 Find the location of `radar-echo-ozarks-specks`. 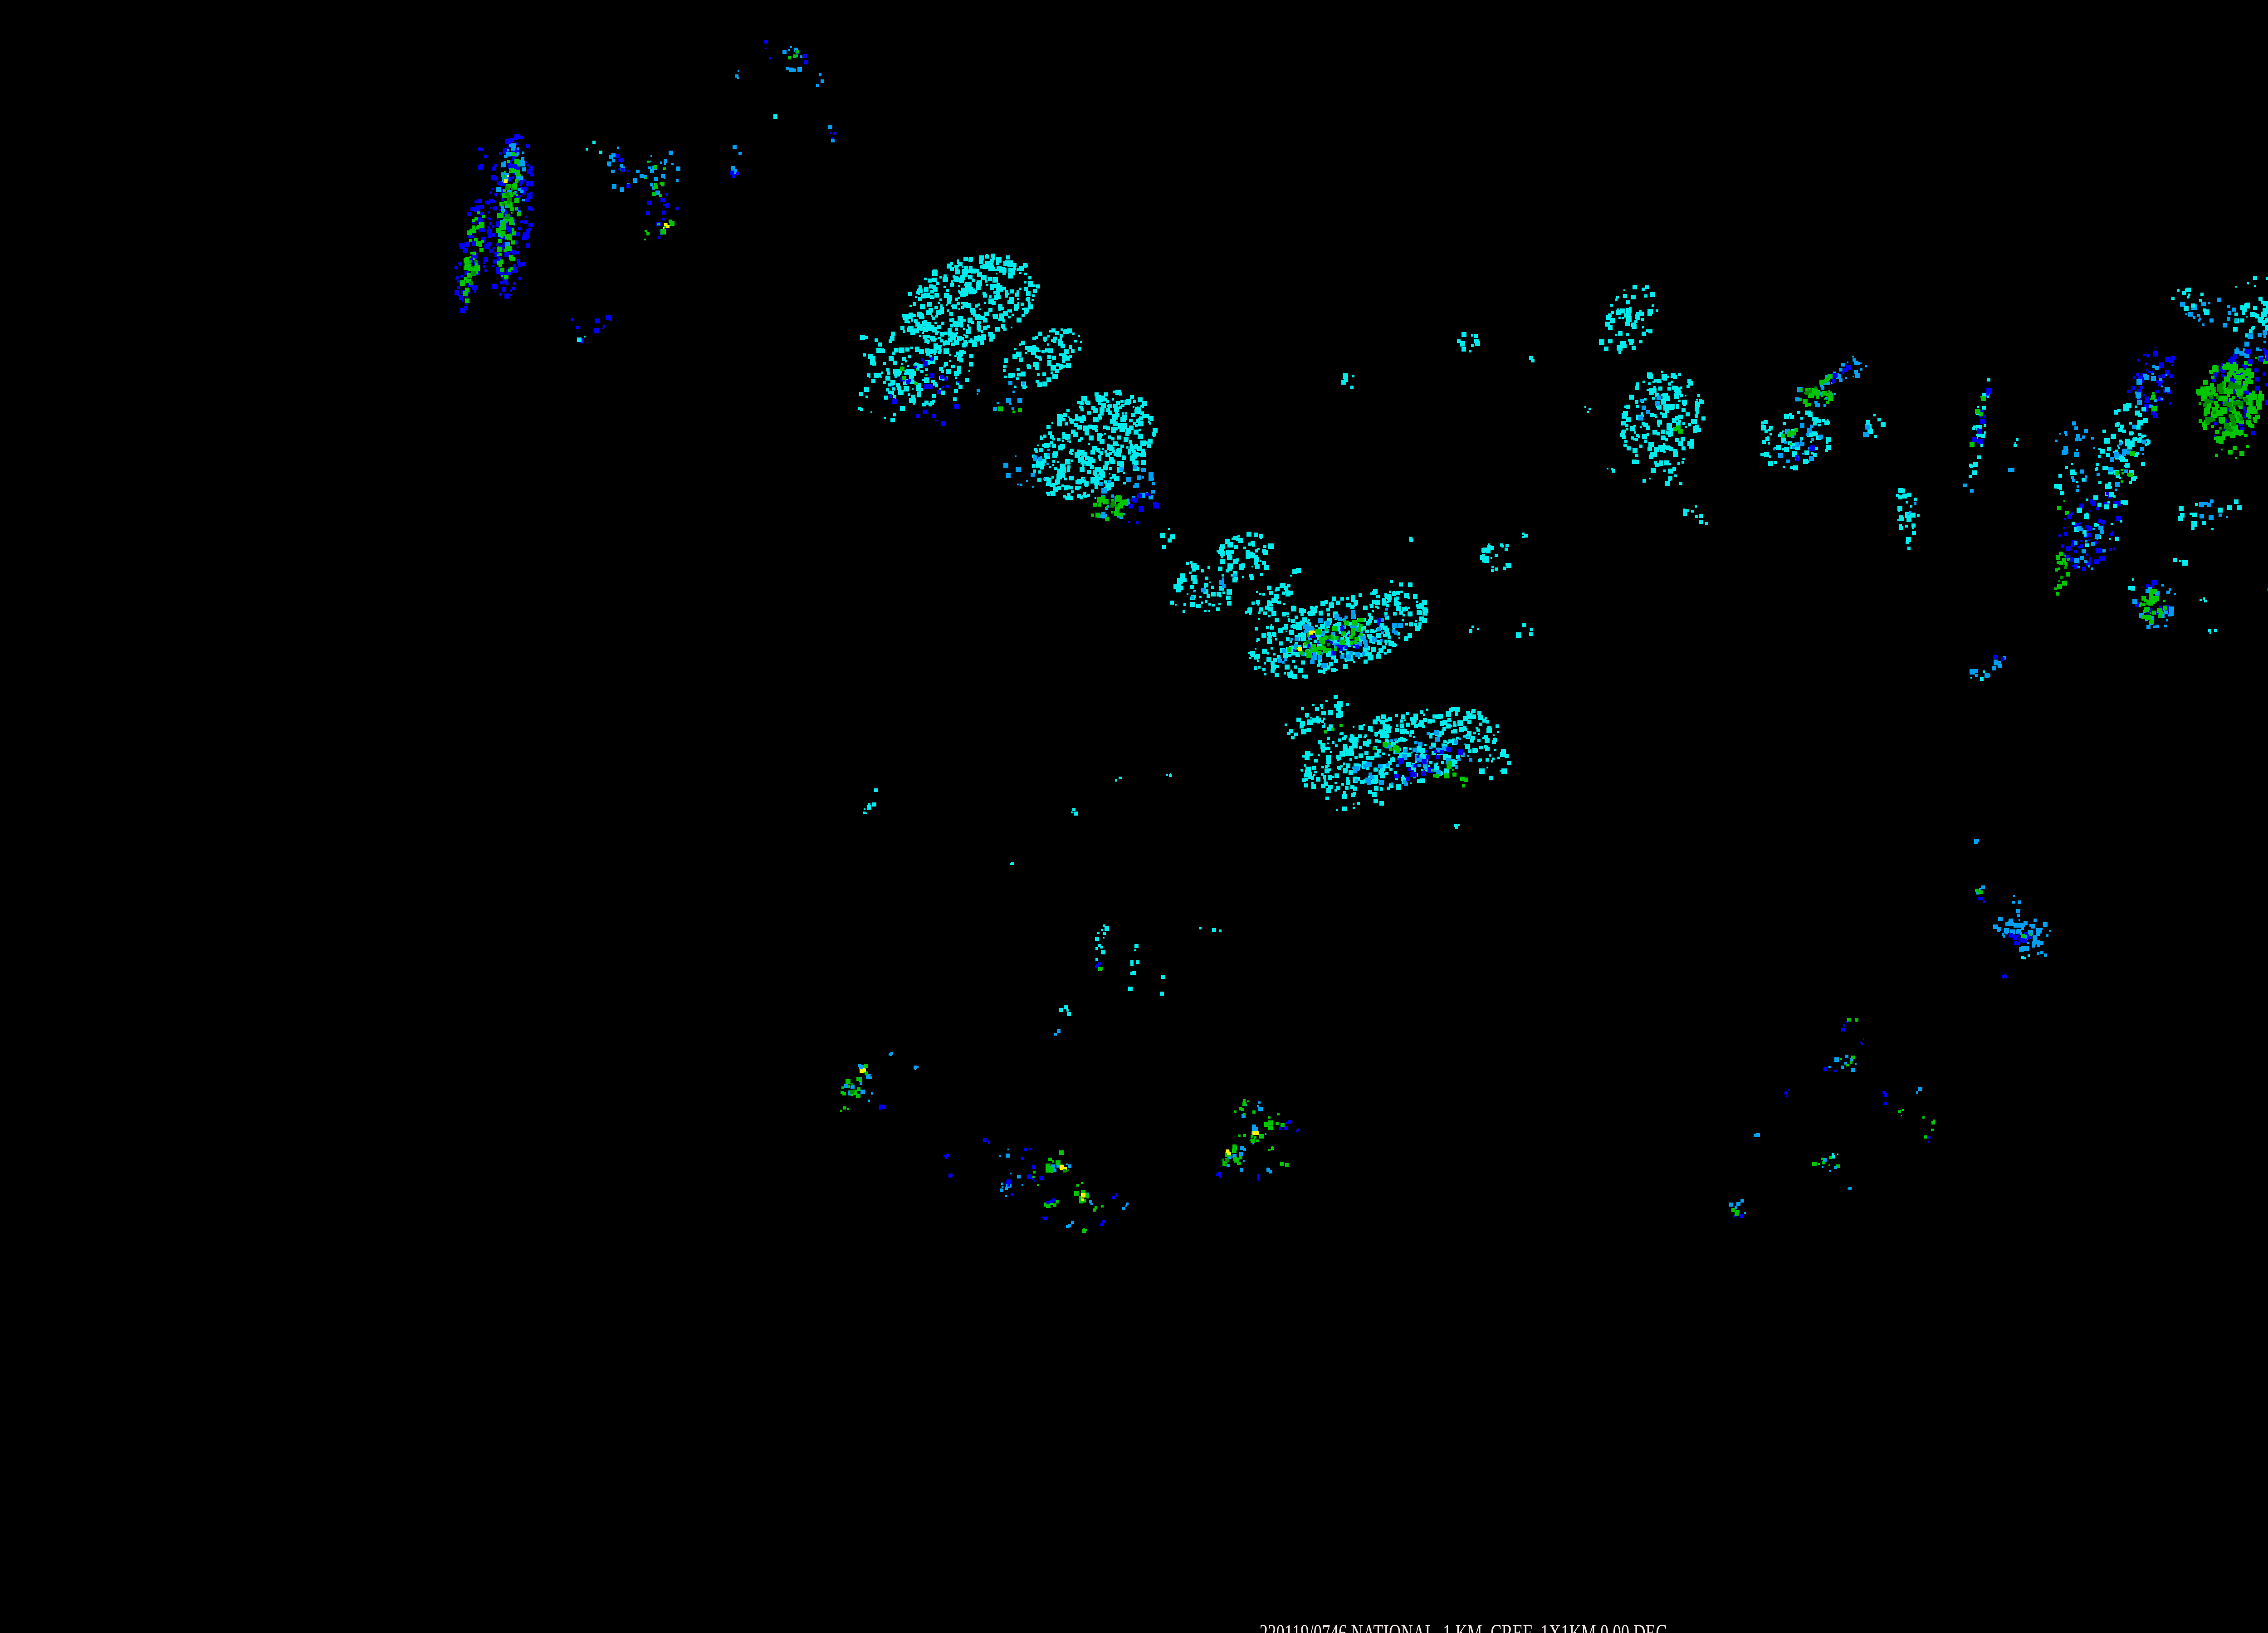

radar-echo-ozarks-specks is located at coordinates (1685, 510).